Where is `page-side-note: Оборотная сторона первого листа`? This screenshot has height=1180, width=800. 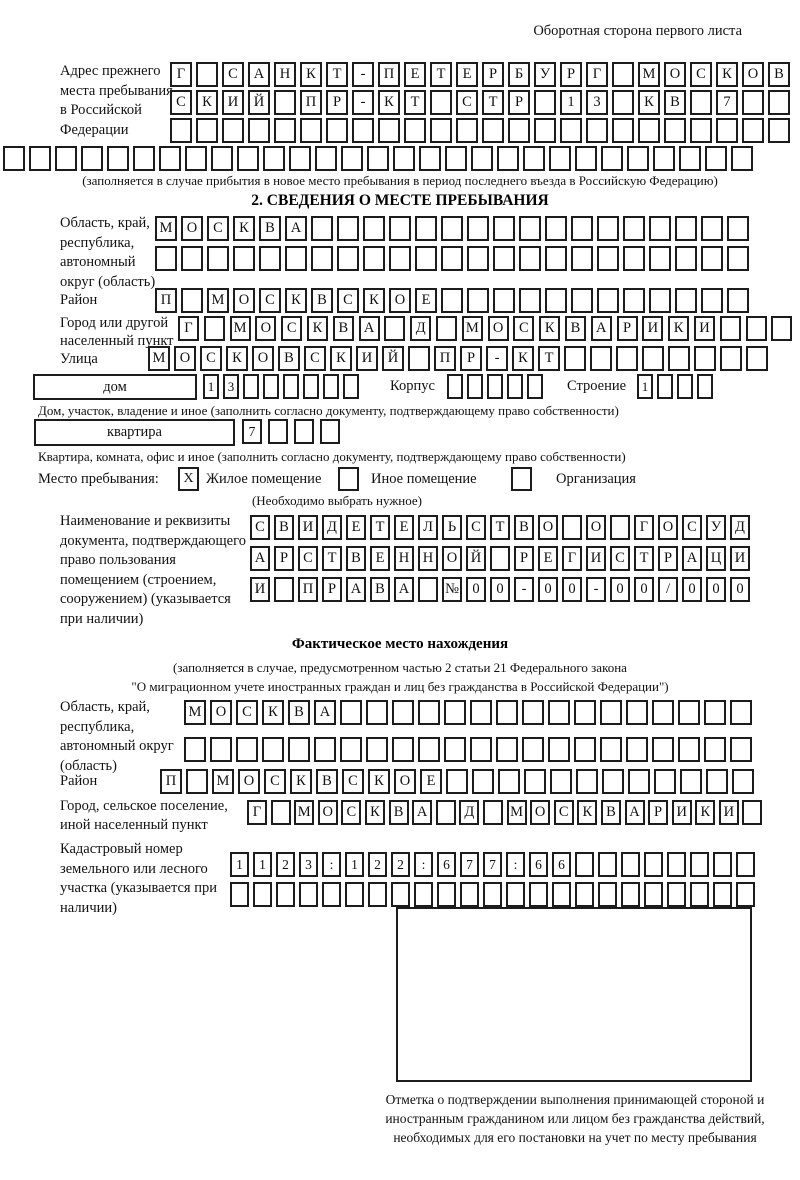 page-side-note: Оборотная сторона первого листа is located at coordinates (637, 31).